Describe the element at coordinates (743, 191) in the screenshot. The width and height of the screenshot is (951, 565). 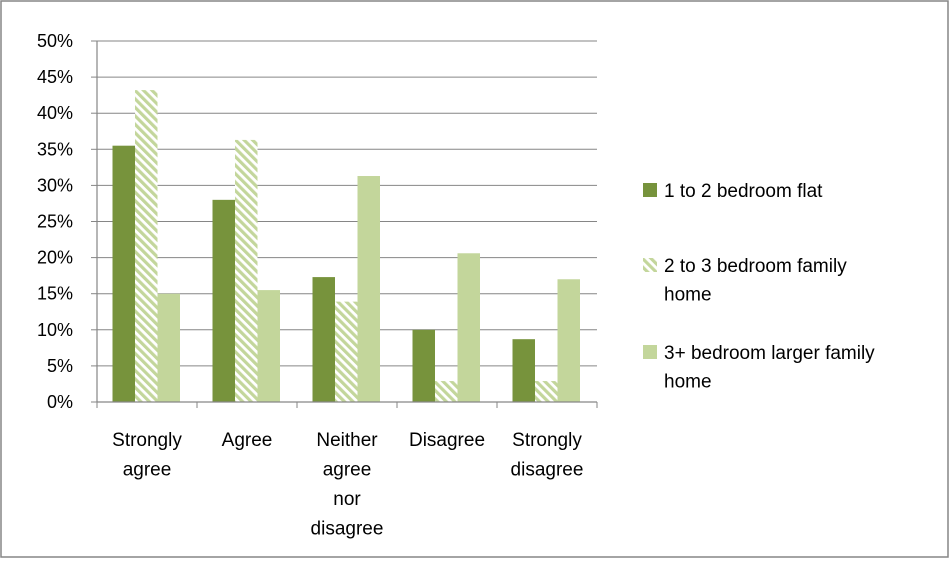
I see `legend-label: 1 to 2 bedroom flat` at that location.